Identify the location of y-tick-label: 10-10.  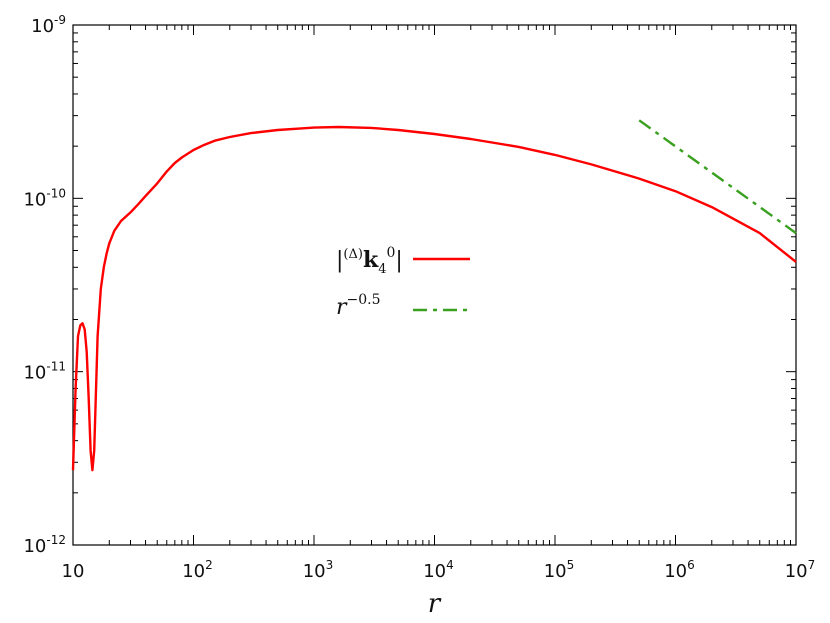
(44, 198).